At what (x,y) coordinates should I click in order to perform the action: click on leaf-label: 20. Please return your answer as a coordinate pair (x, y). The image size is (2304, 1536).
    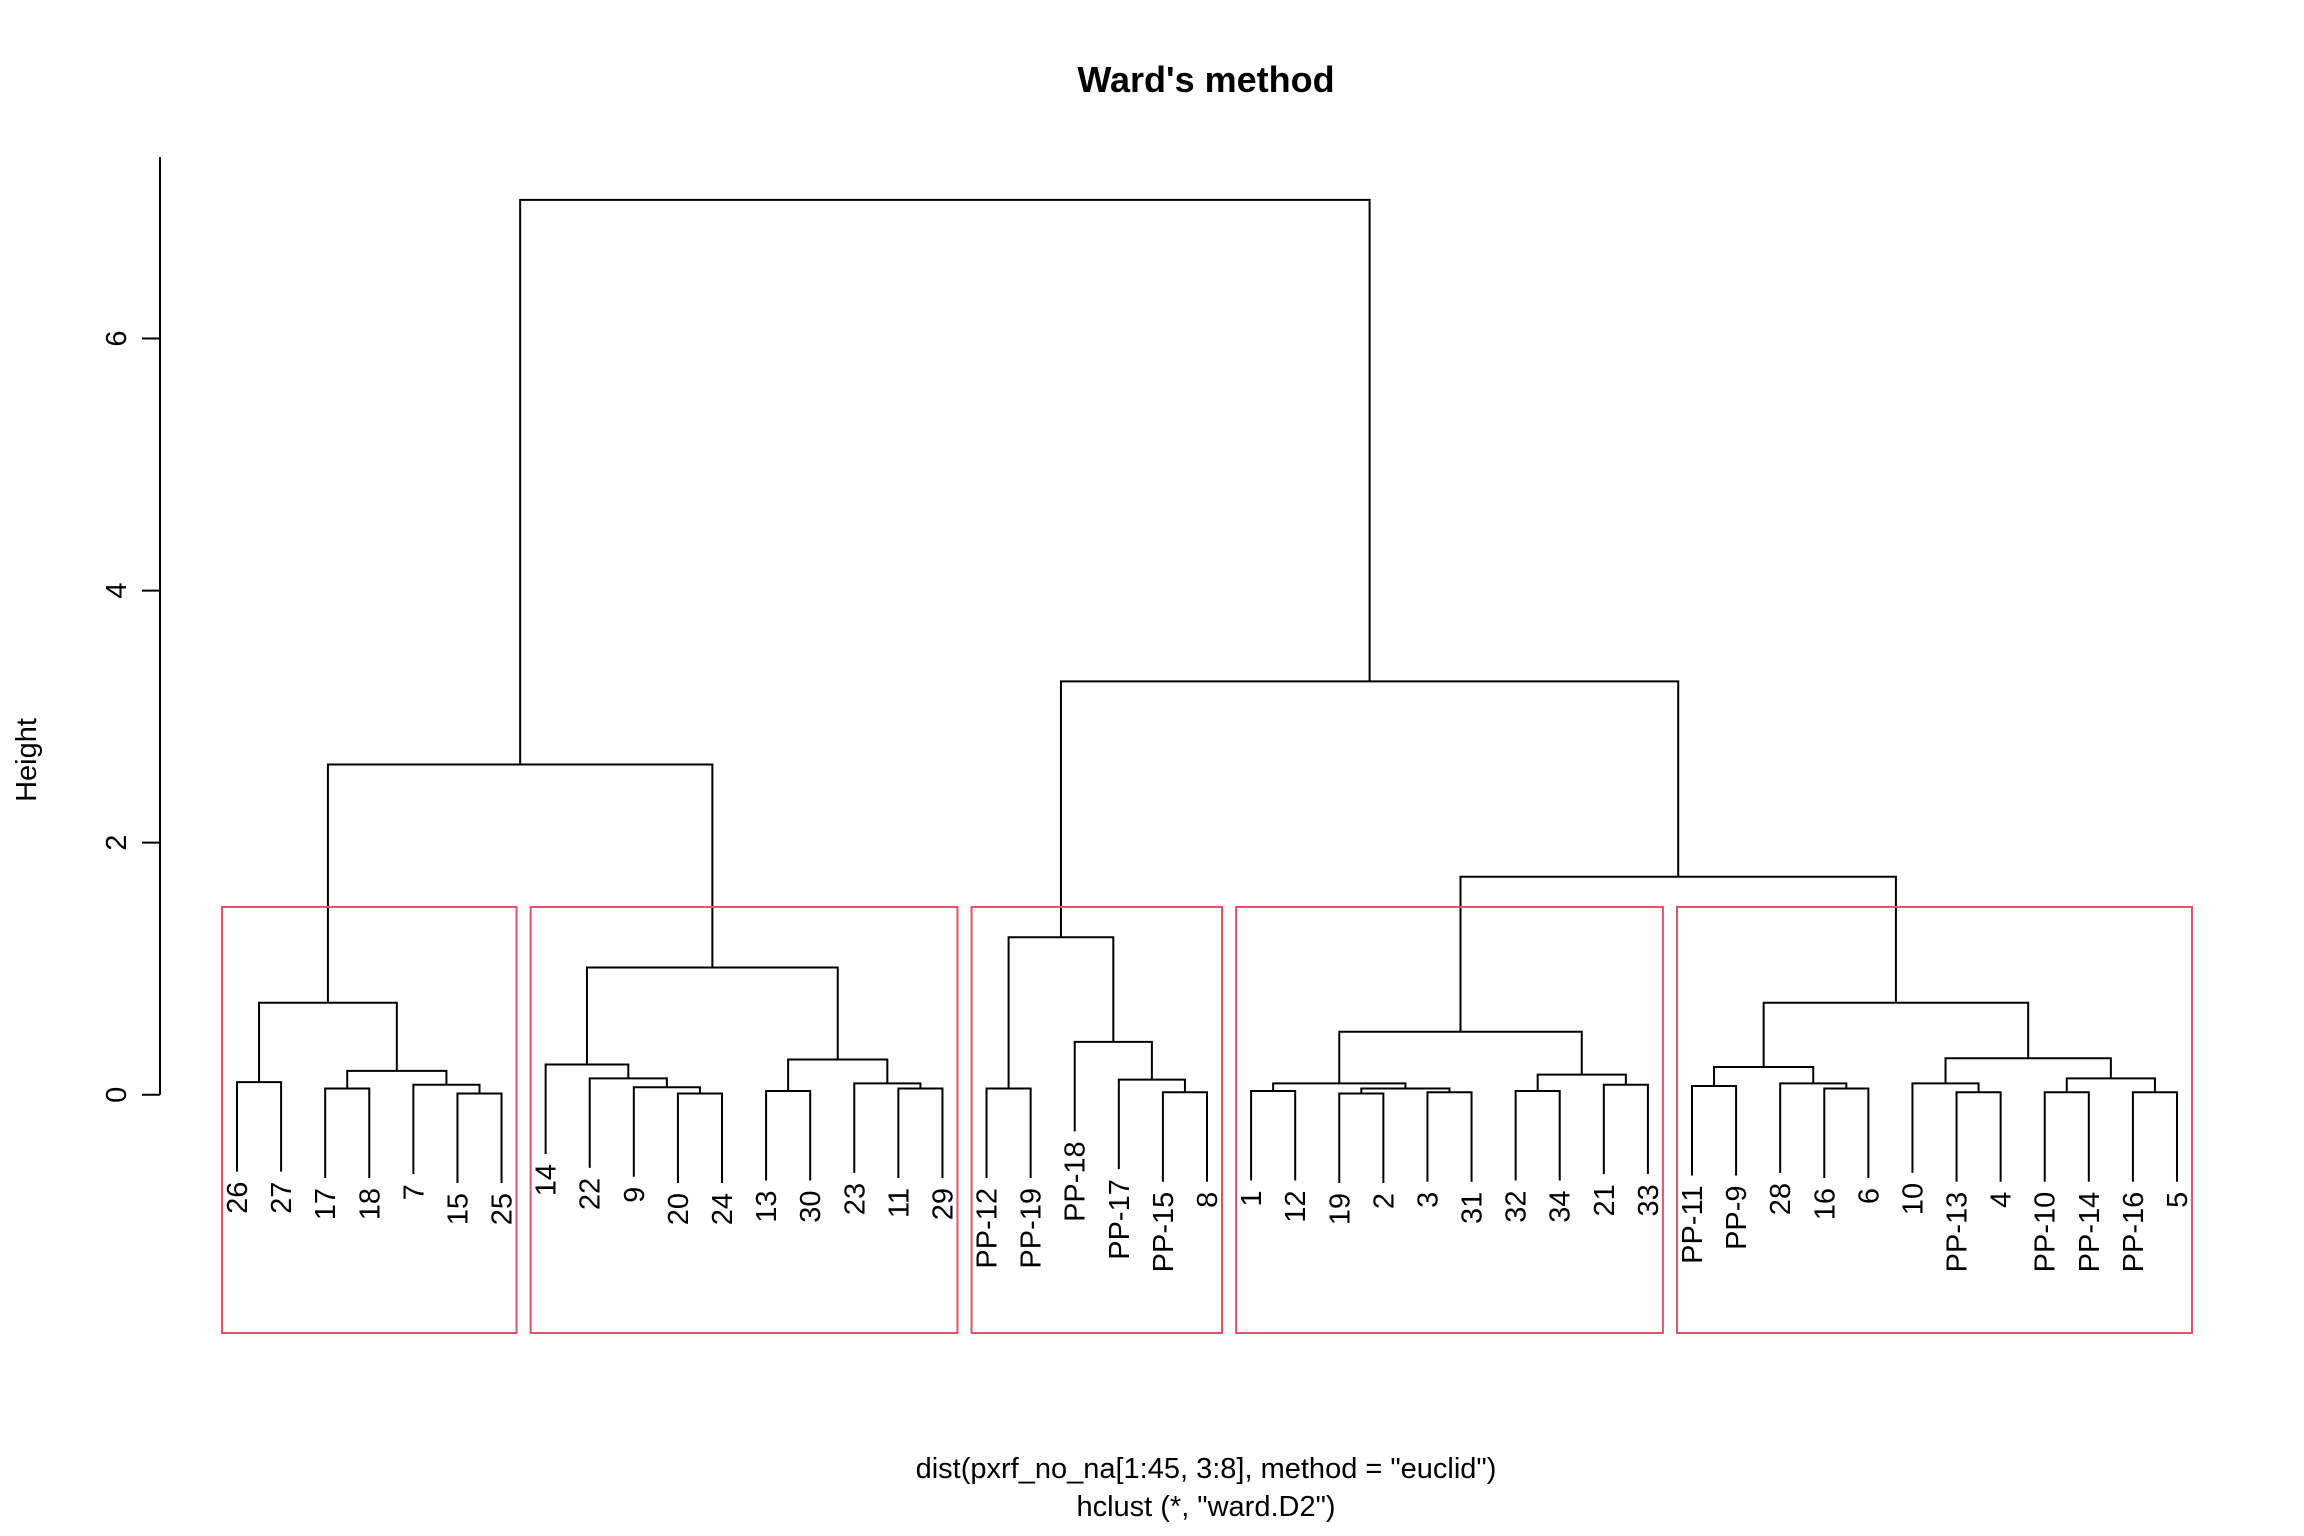
    Looking at the image, I should click on (679, 1209).